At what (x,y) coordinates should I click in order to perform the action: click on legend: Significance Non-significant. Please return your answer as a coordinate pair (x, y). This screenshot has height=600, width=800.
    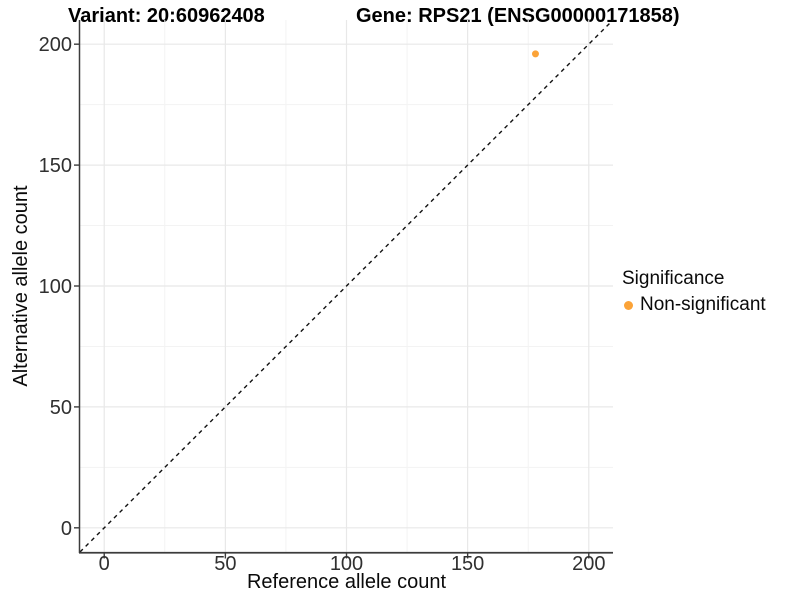
    Looking at the image, I should click on (694, 292).